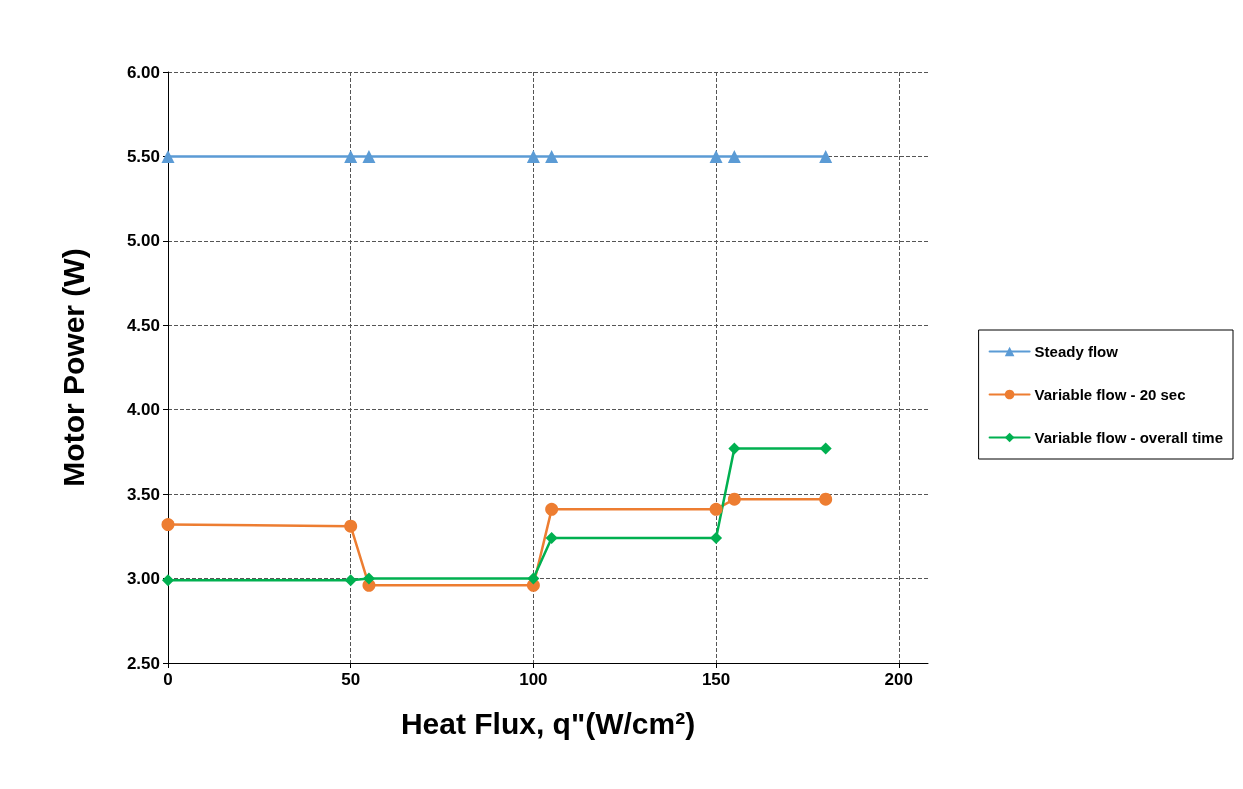 The image size is (1243, 789). I want to click on legend-label: Steady flow, so click(1076, 351).